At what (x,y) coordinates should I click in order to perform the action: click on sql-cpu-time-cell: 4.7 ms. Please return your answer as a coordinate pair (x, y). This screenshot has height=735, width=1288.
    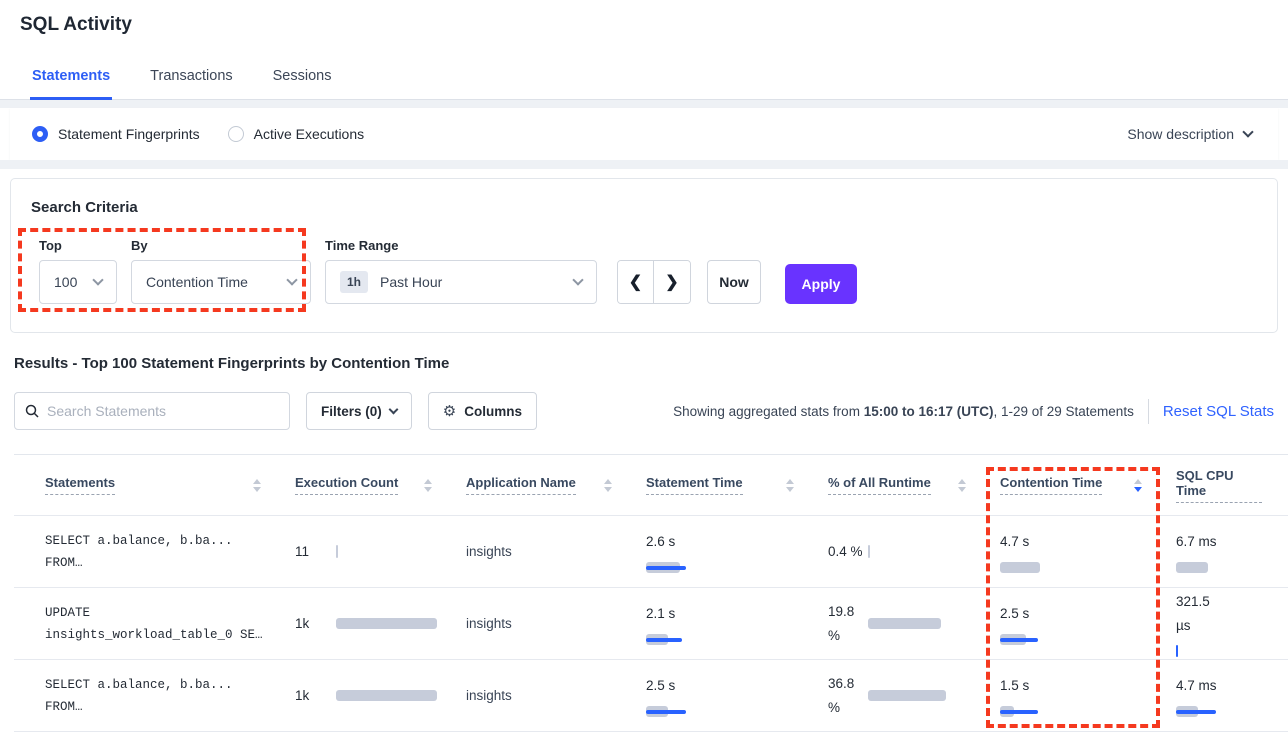
    Looking at the image, I should click on (1232, 696).